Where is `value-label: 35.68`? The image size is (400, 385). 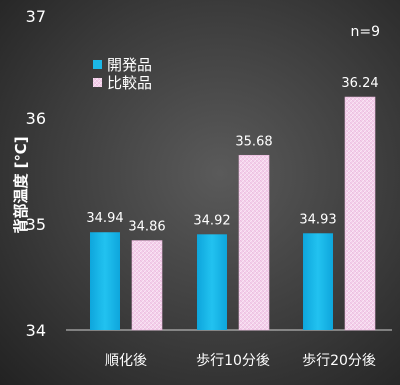
value-label: 35.68 is located at coordinates (253, 141).